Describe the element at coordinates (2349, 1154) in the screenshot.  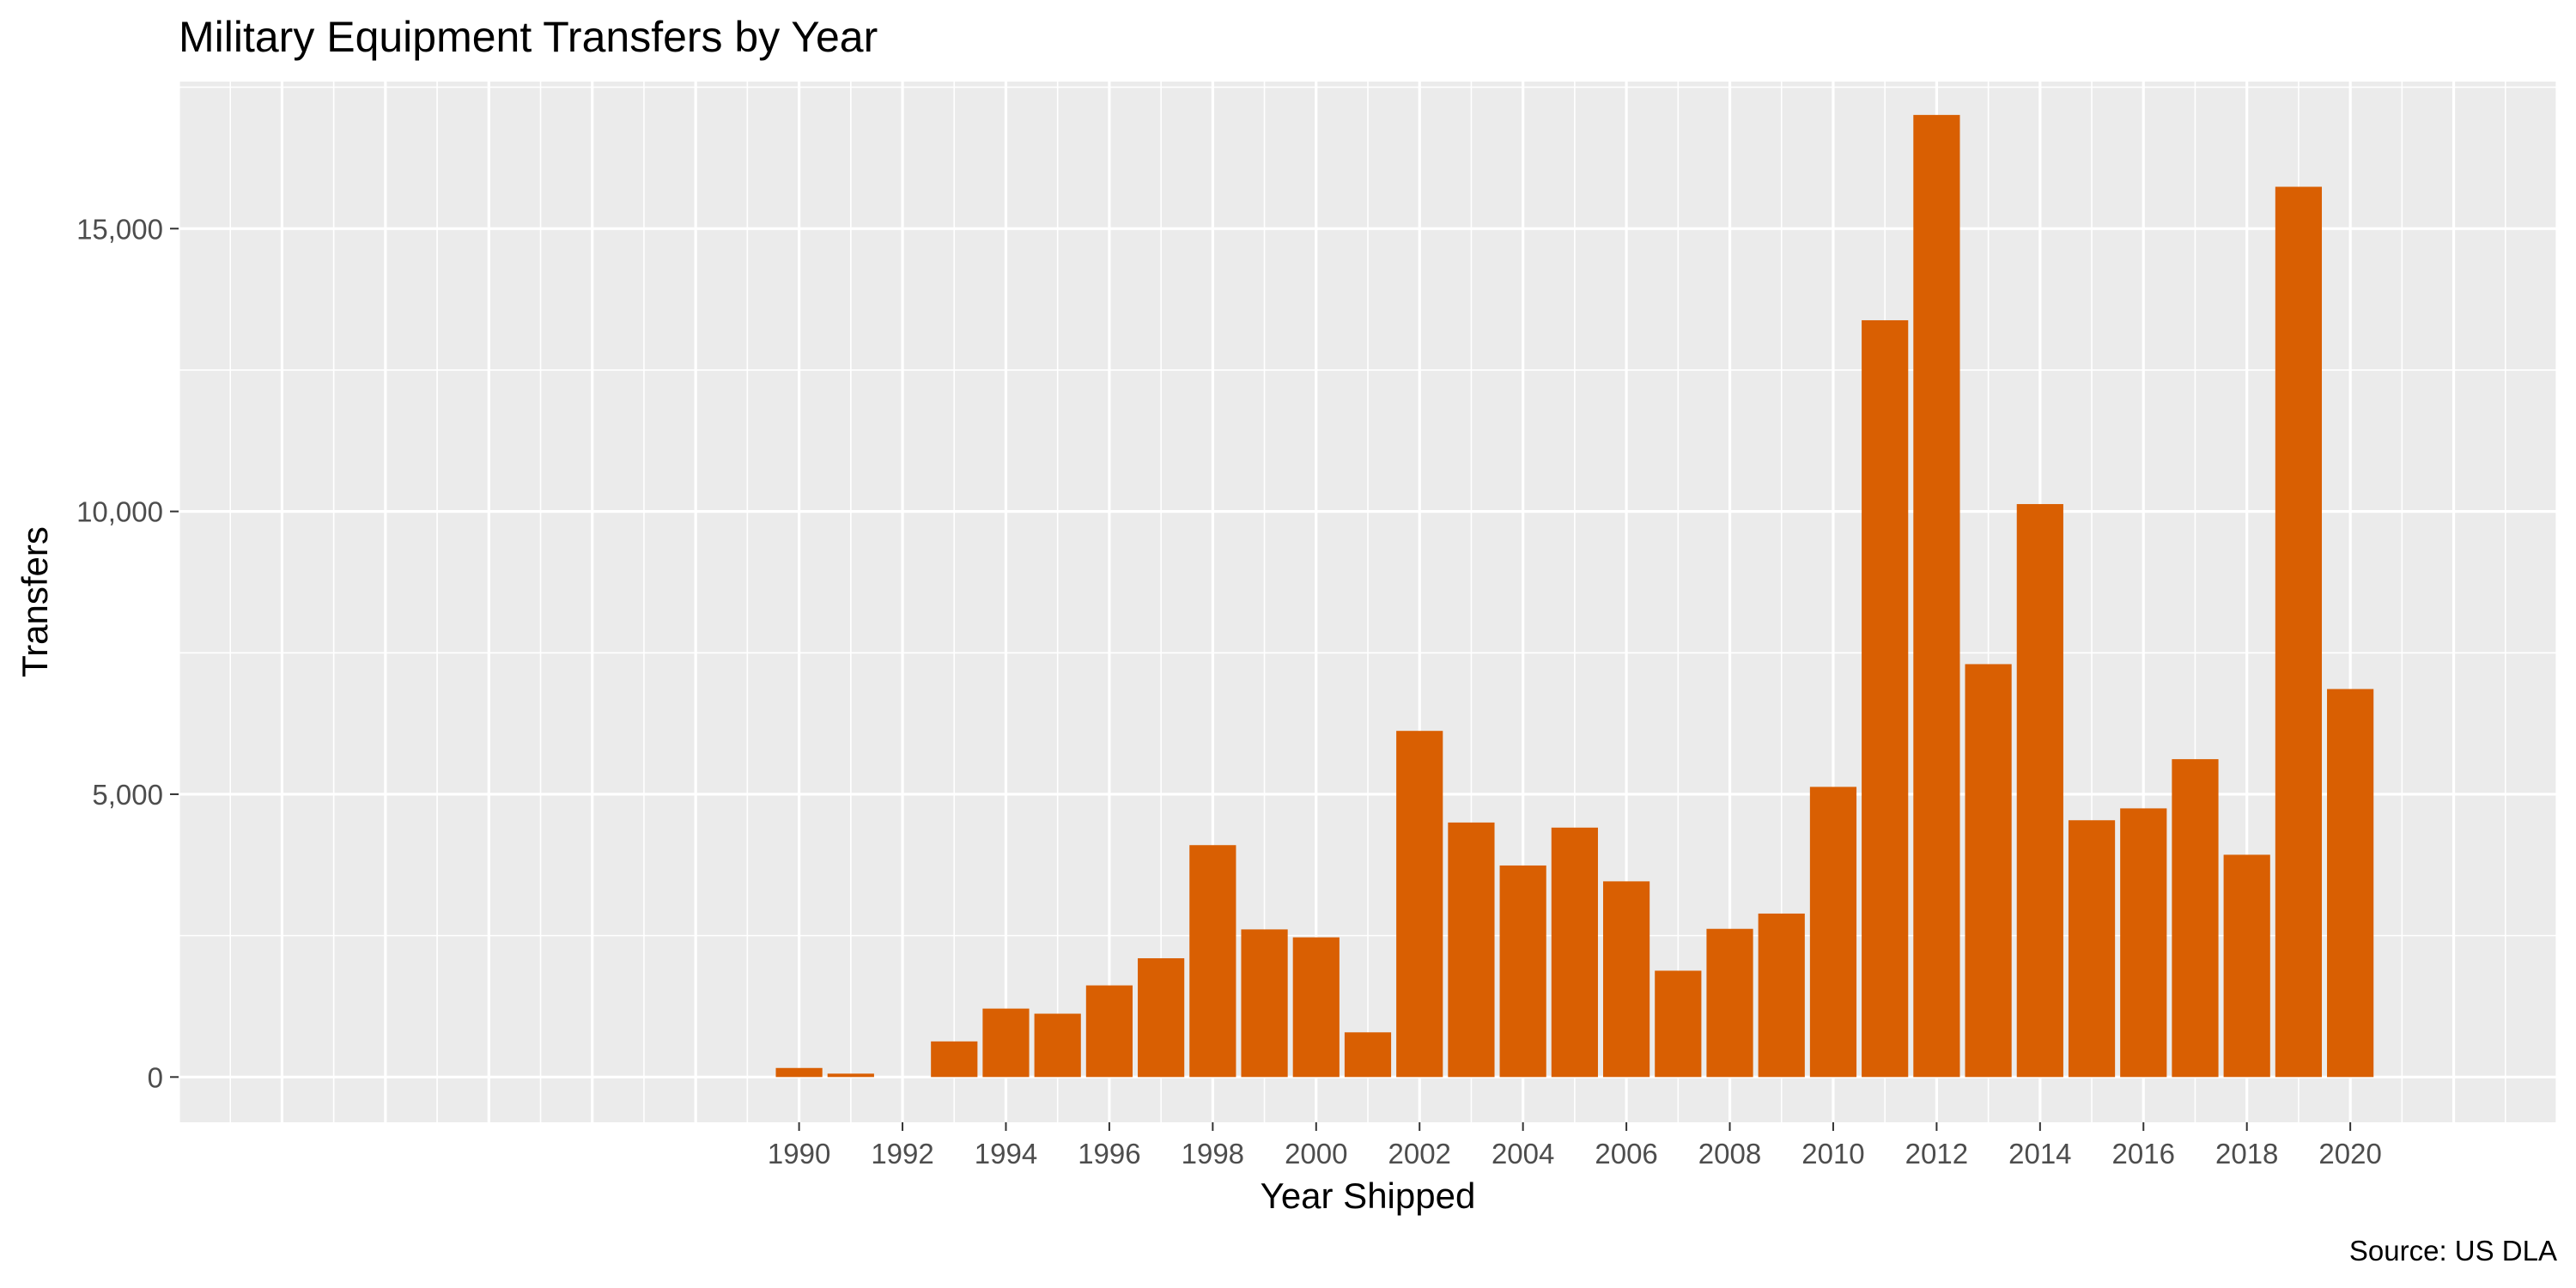
I see `x-tick-label: 2020` at that location.